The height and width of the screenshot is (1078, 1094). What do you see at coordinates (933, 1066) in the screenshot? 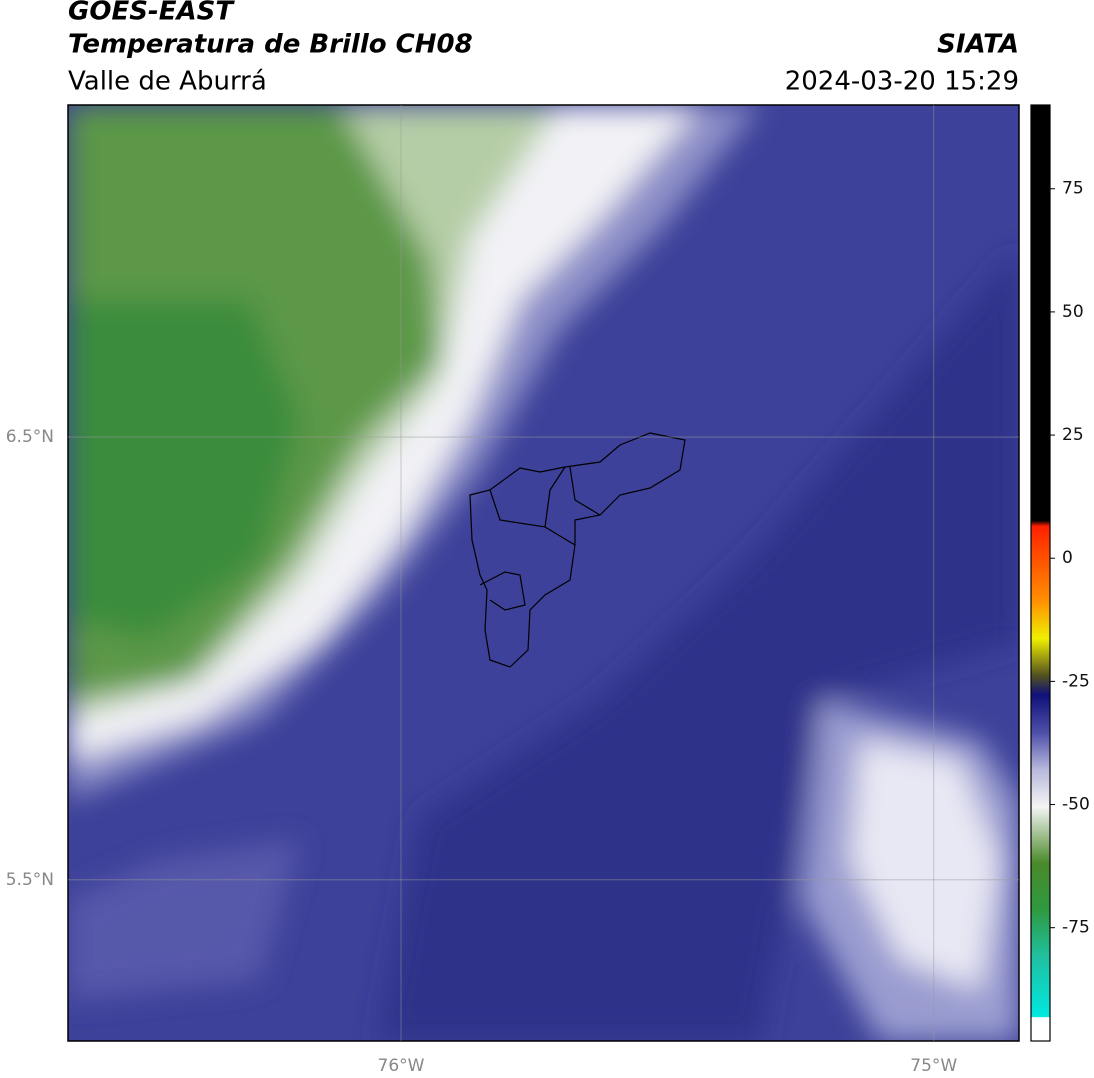
I see `x-tick-label: 75°W` at bounding box center [933, 1066].